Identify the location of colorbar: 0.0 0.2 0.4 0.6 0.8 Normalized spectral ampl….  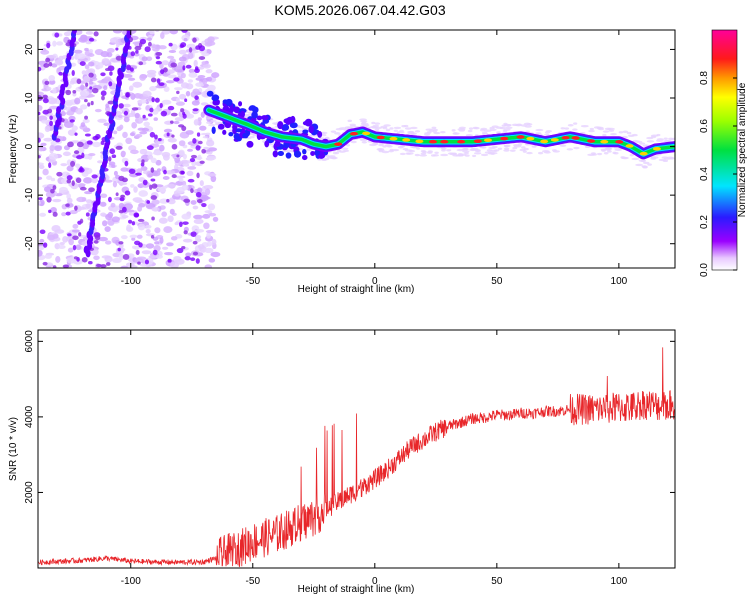
(723, 153).